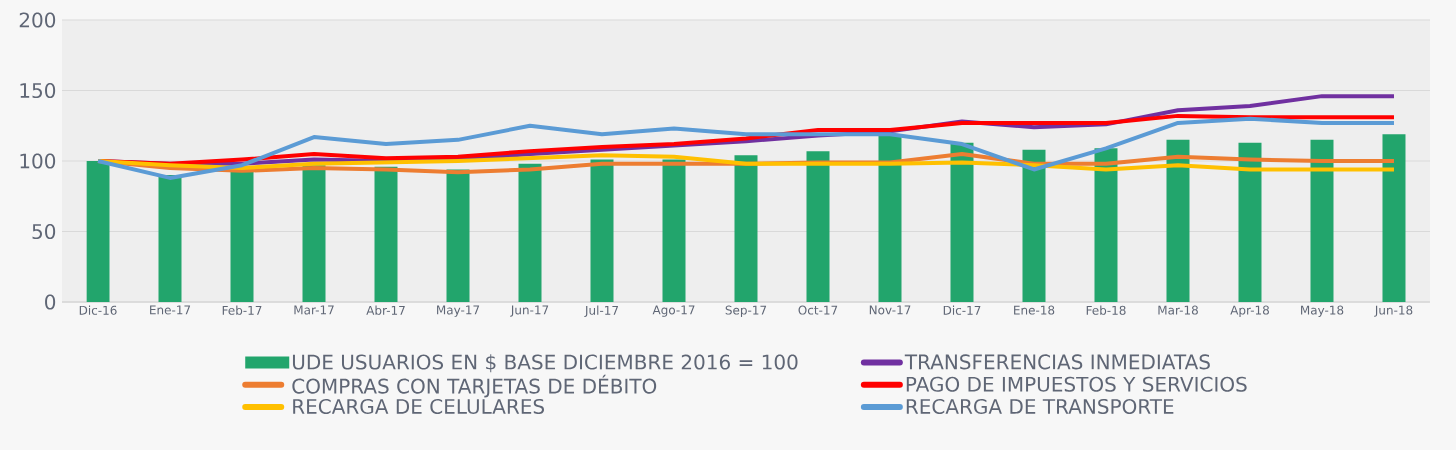 The width and height of the screenshot is (1456, 450). I want to click on x-tick-label: Jun-18, so click(1393, 311).